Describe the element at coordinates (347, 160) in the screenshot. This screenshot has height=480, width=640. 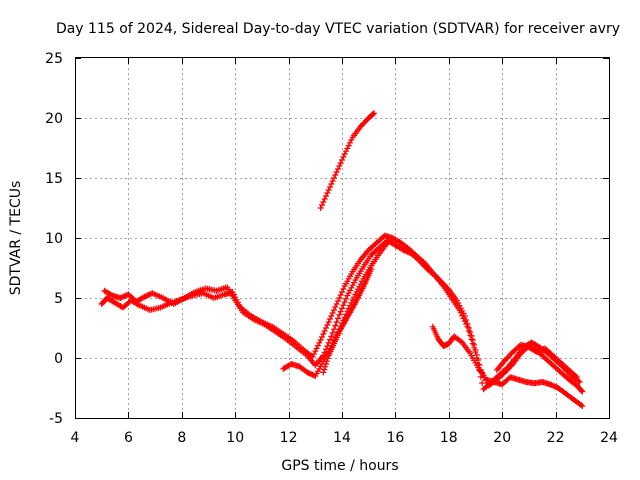
I see `series-track-c` at that location.